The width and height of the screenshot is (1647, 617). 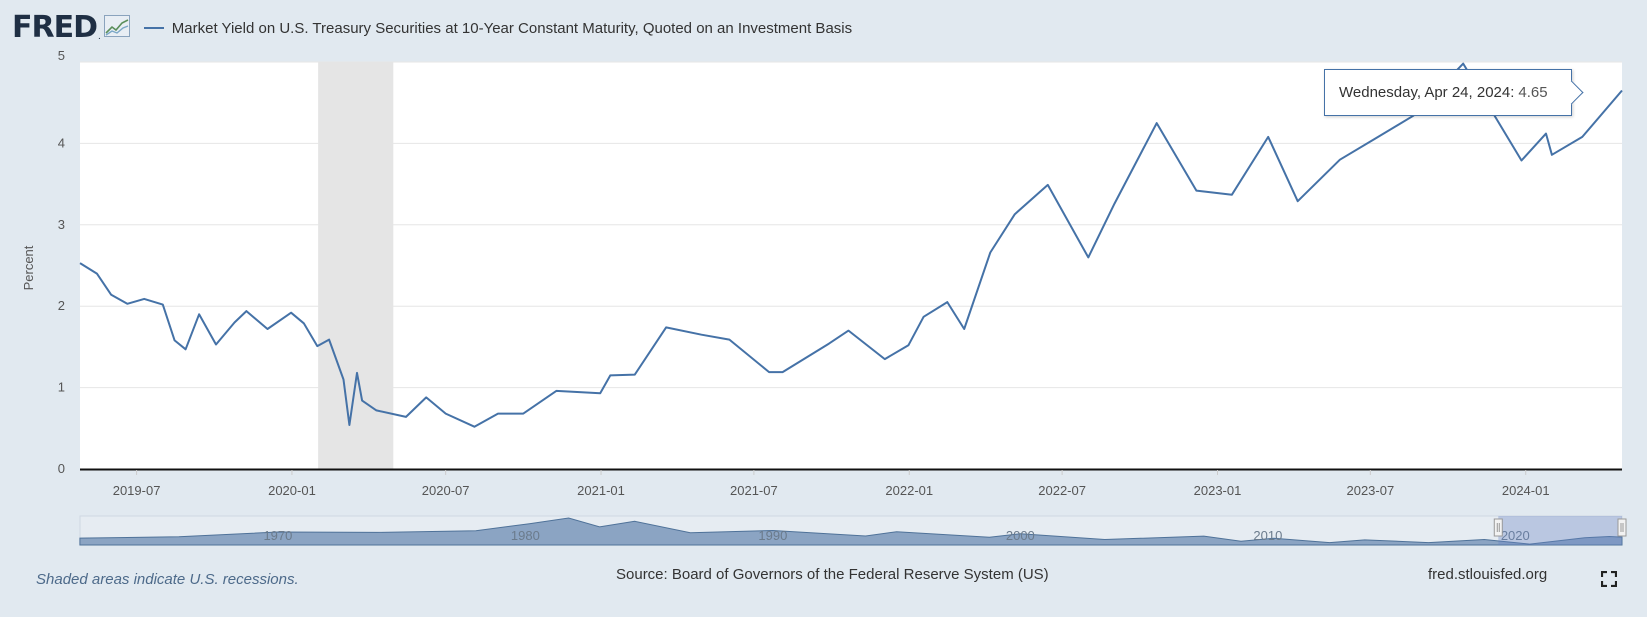 What do you see at coordinates (61, 55) in the screenshot?
I see `y-tick-label: 5` at bounding box center [61, 55].